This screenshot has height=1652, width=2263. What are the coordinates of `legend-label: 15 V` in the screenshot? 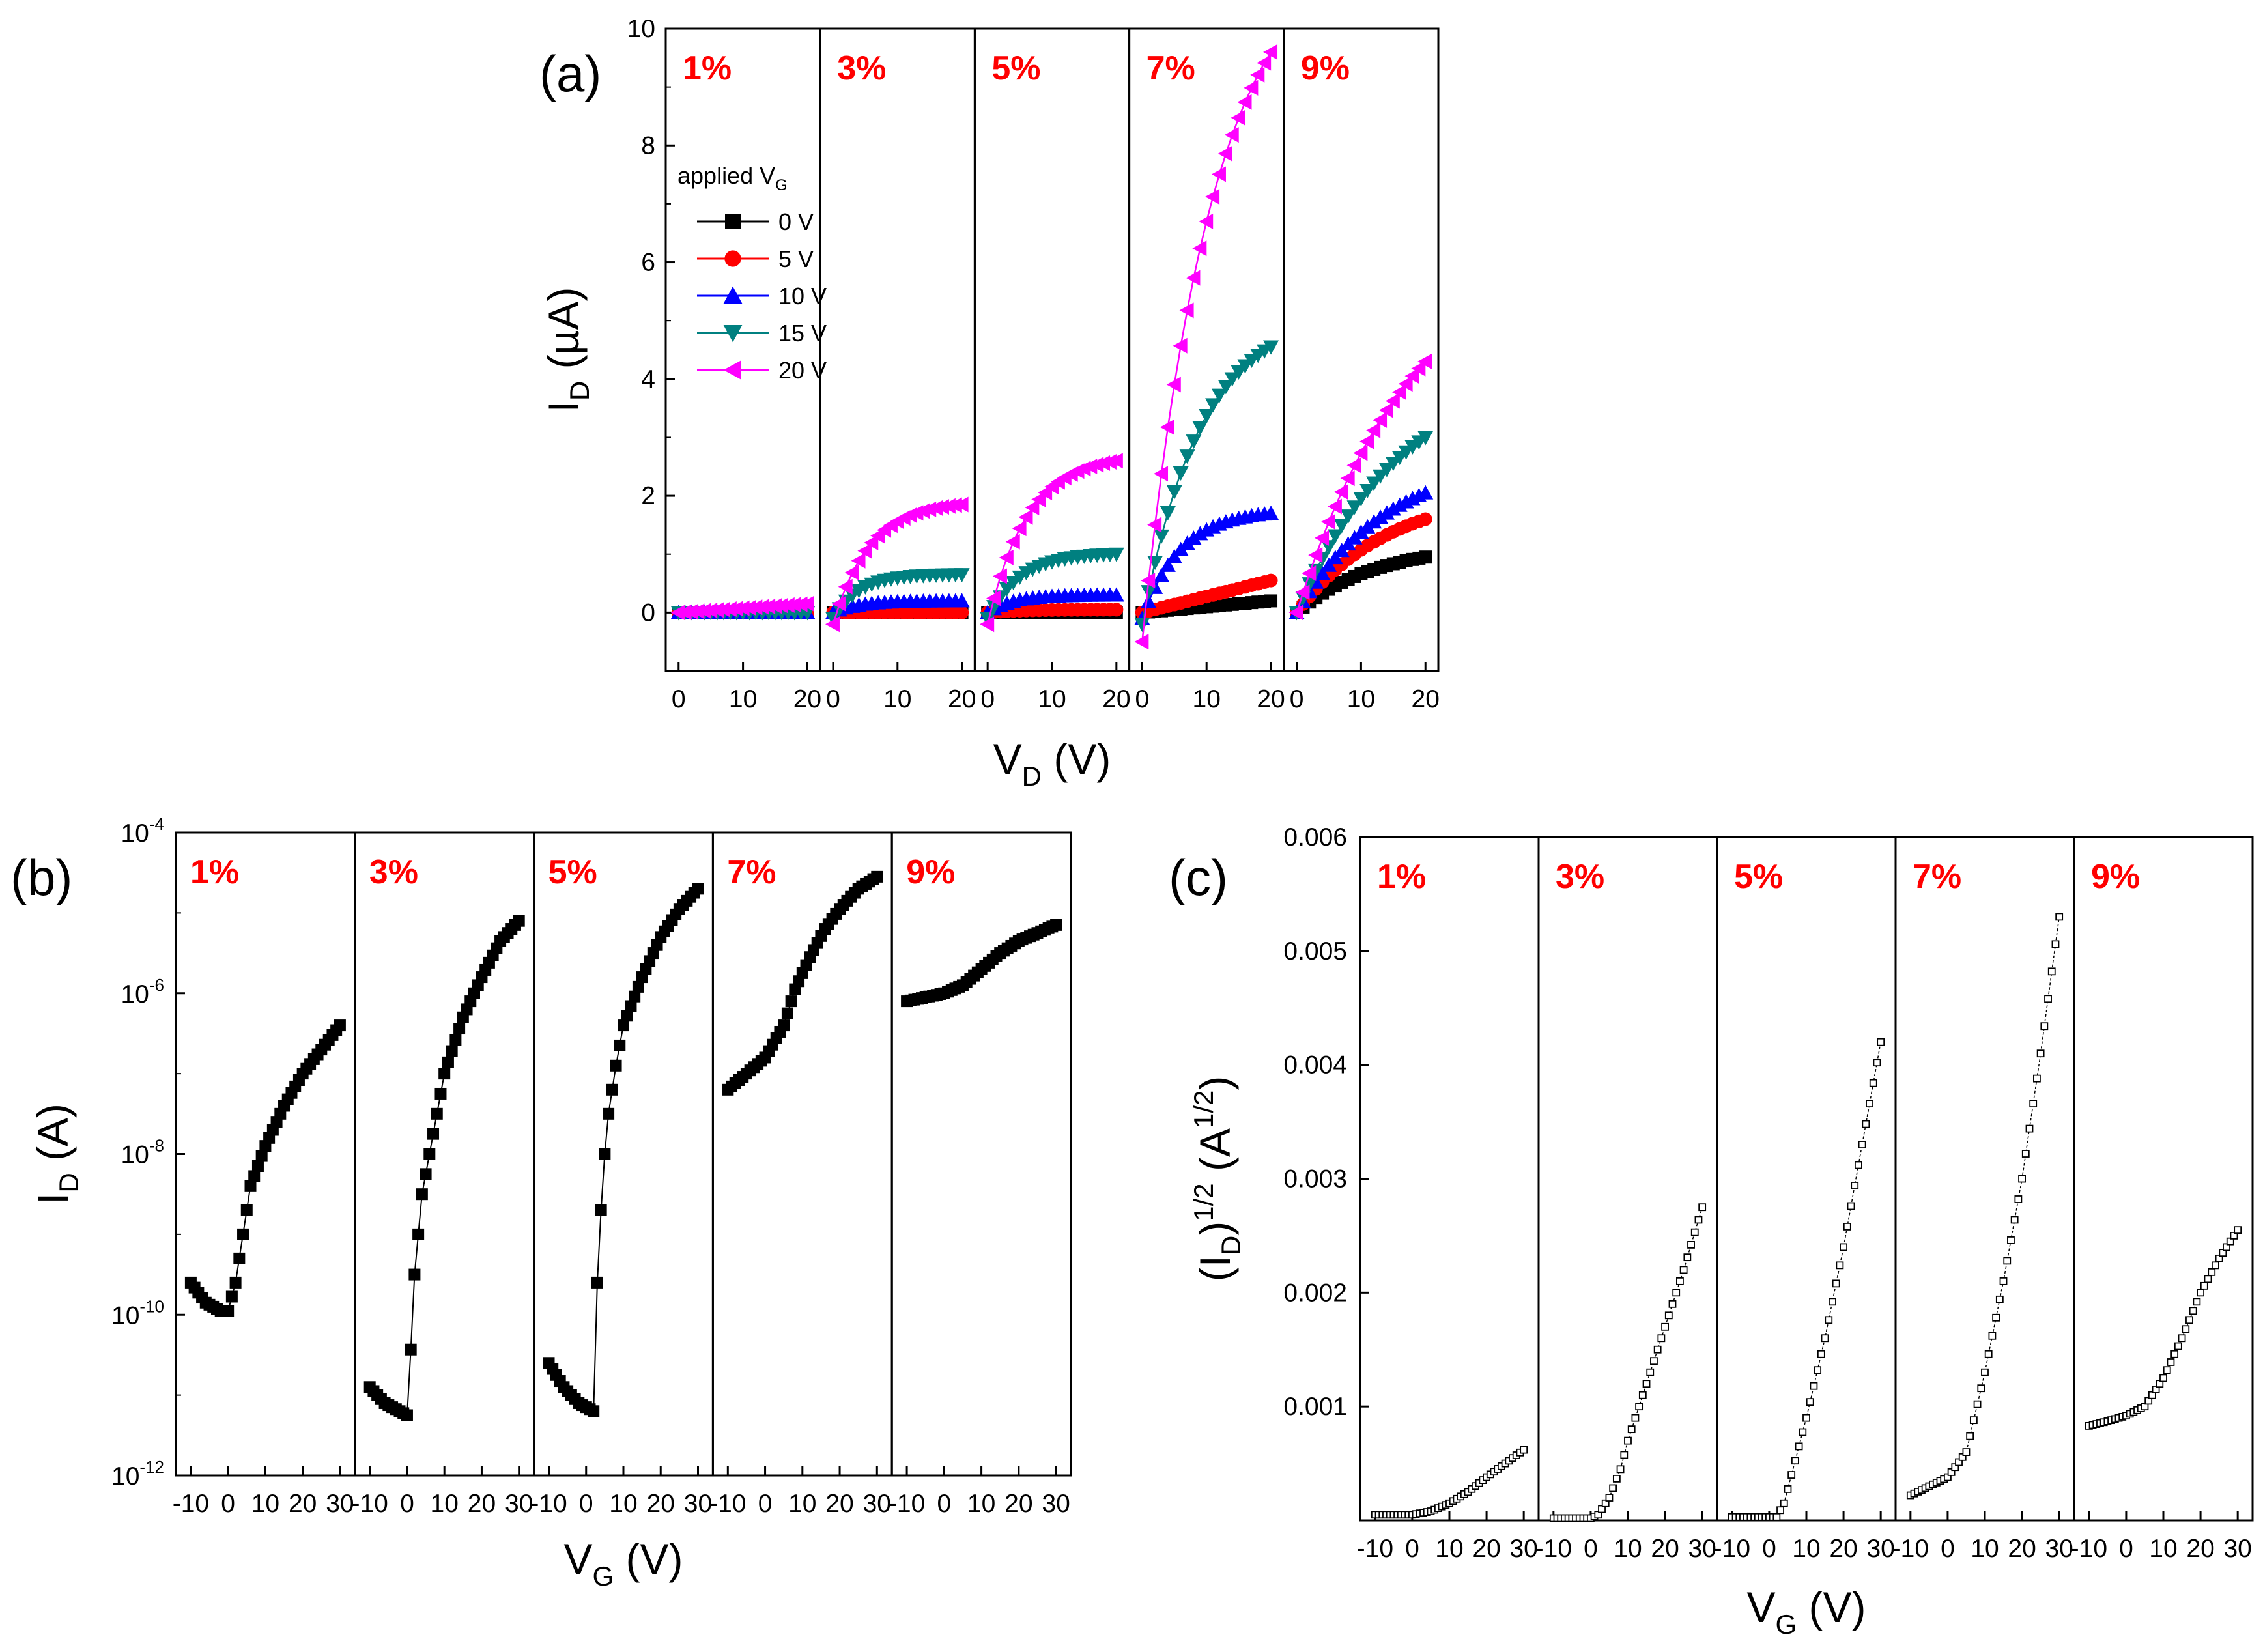 It's located at (802, 333).